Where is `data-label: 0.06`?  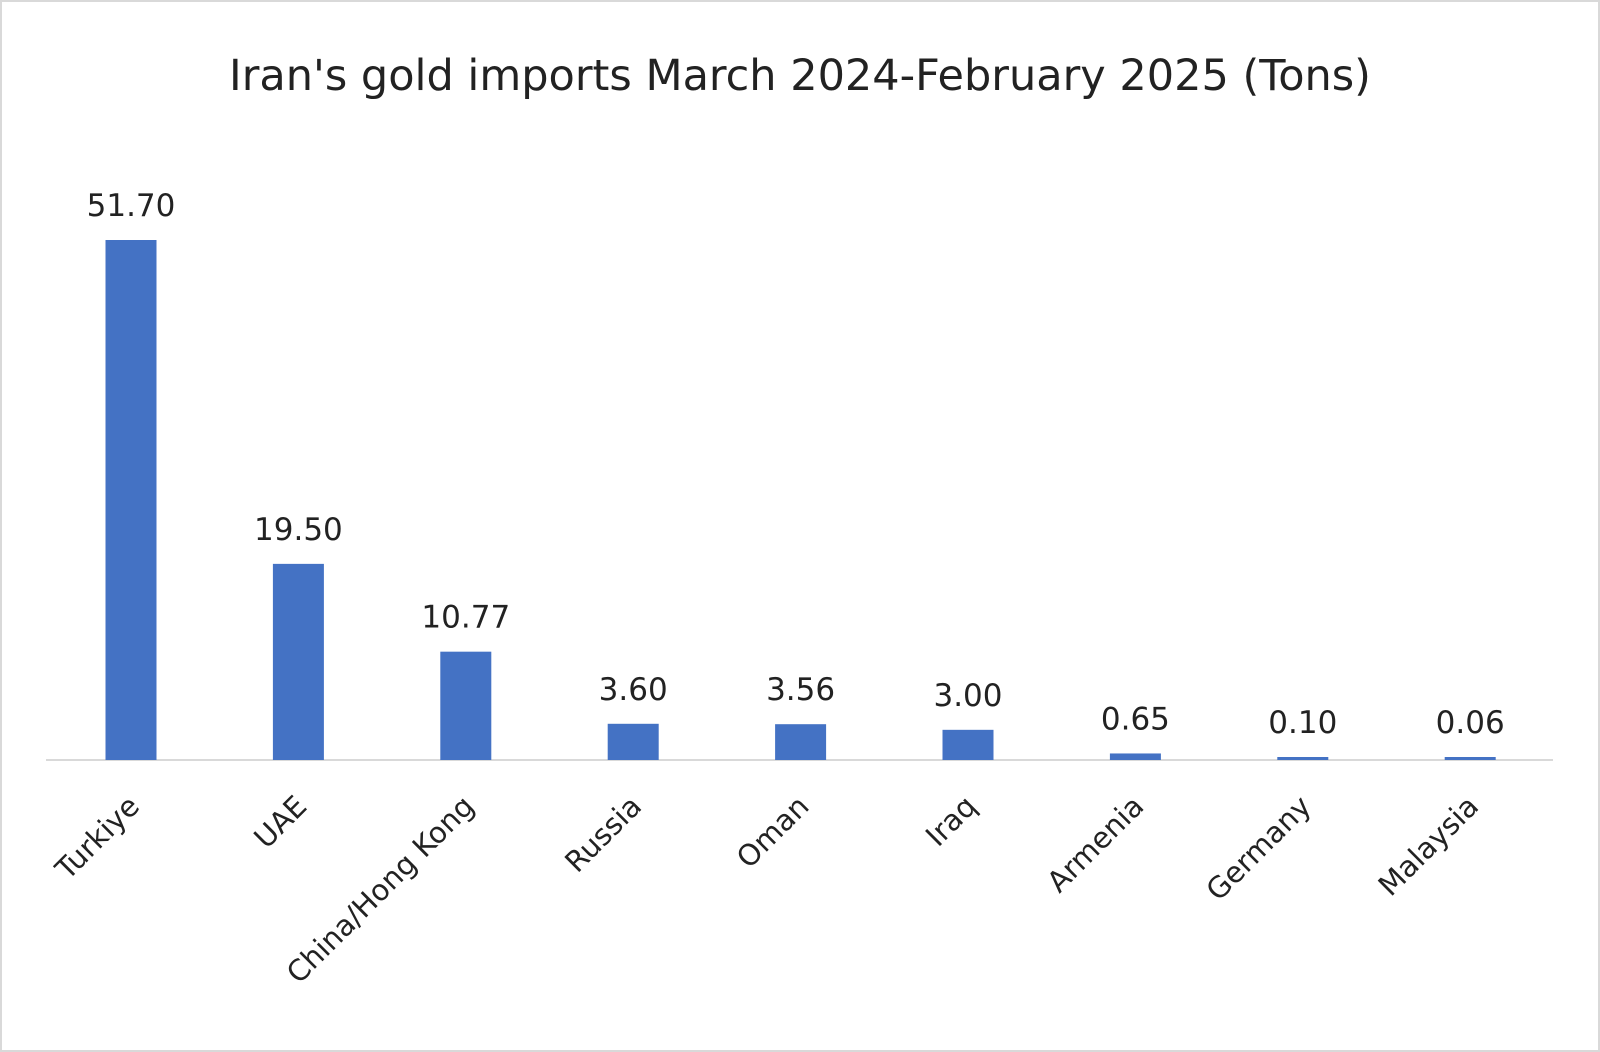
data-label: 0.06 is located at coordinates (1470, 723).